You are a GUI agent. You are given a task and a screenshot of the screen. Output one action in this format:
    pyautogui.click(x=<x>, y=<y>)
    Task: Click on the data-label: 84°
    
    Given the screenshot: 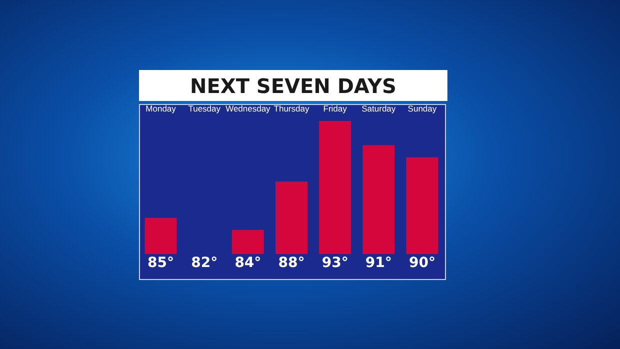 What is the action you would take?
    pyautogui.click(x=248, y=263)
    